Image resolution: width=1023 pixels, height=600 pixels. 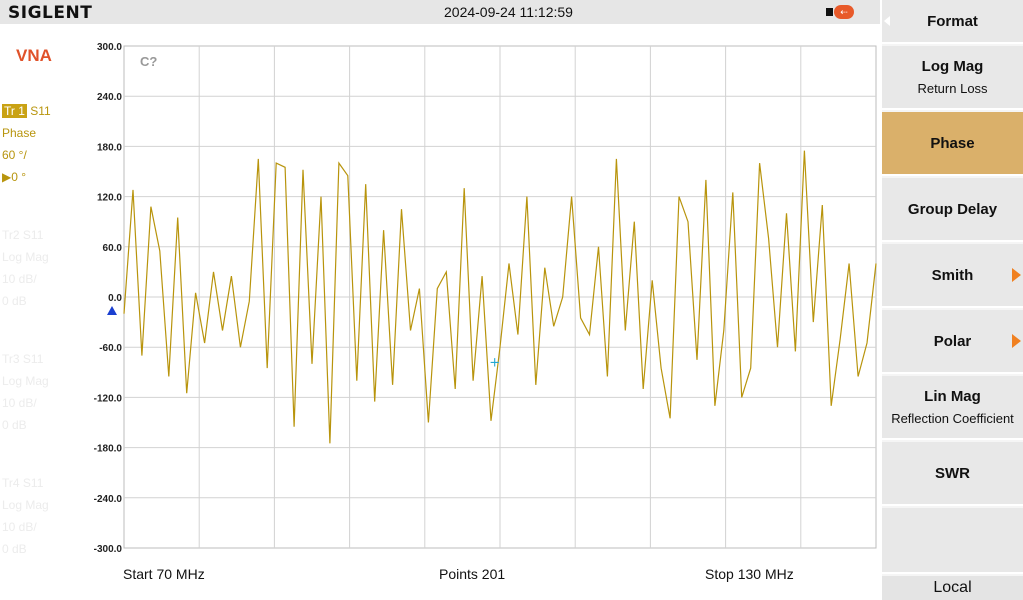 I want to click on y-tick-label: 300.0, so click(x=109, y=47).